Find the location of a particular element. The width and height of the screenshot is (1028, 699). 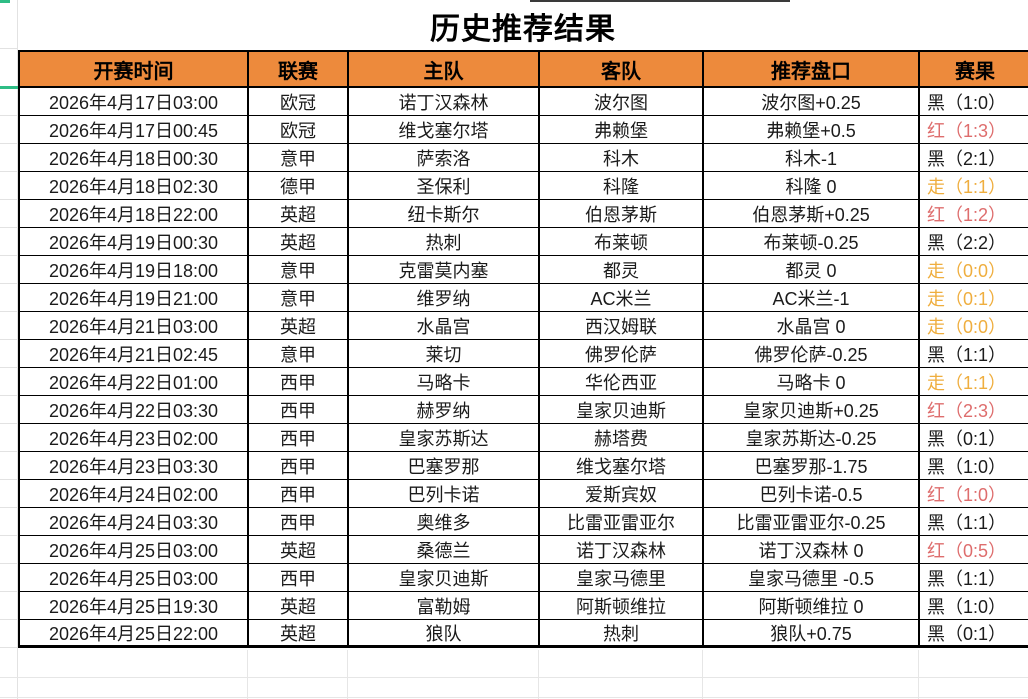

cell-away: 维戈塞尔塔 is located at coordinates (622, 465).